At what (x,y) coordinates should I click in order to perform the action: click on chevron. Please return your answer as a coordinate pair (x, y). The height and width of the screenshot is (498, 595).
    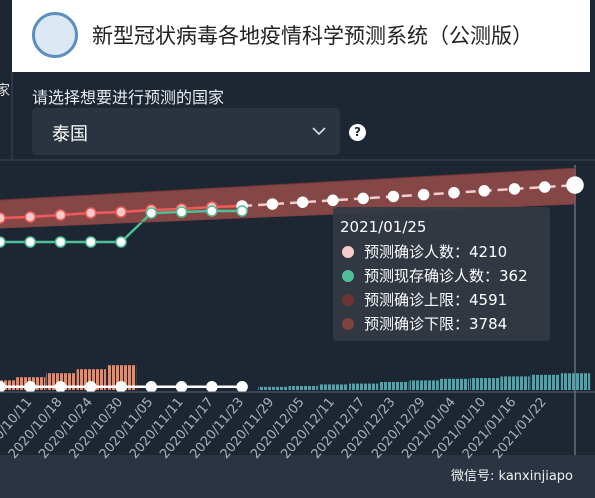
    Looking at the image, I should click on (319, 131).